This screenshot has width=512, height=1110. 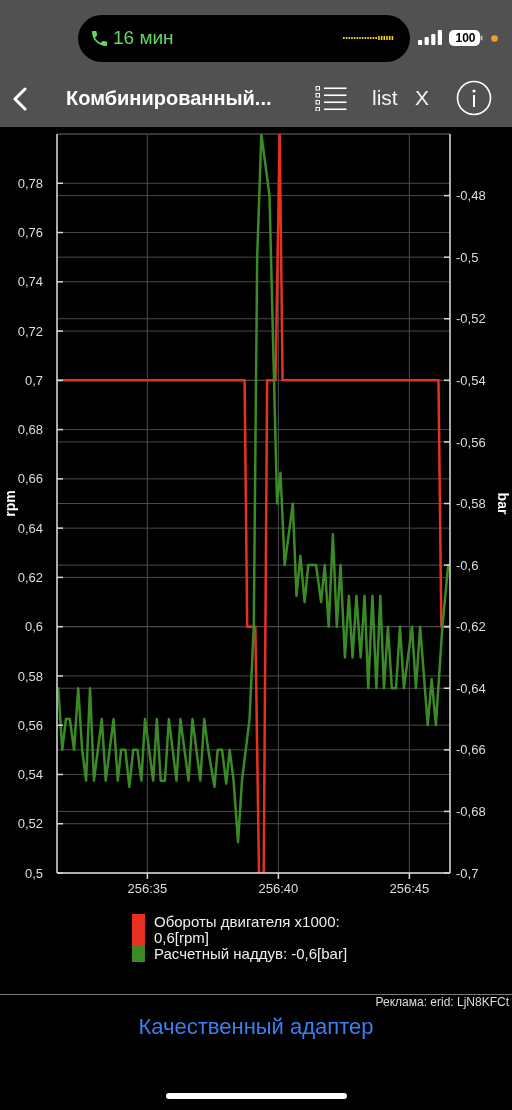 What do you see at coordinates (30, 479) in the screenshot?
I see `y-tick-label: 0,66` at bounding box center [30, 479].